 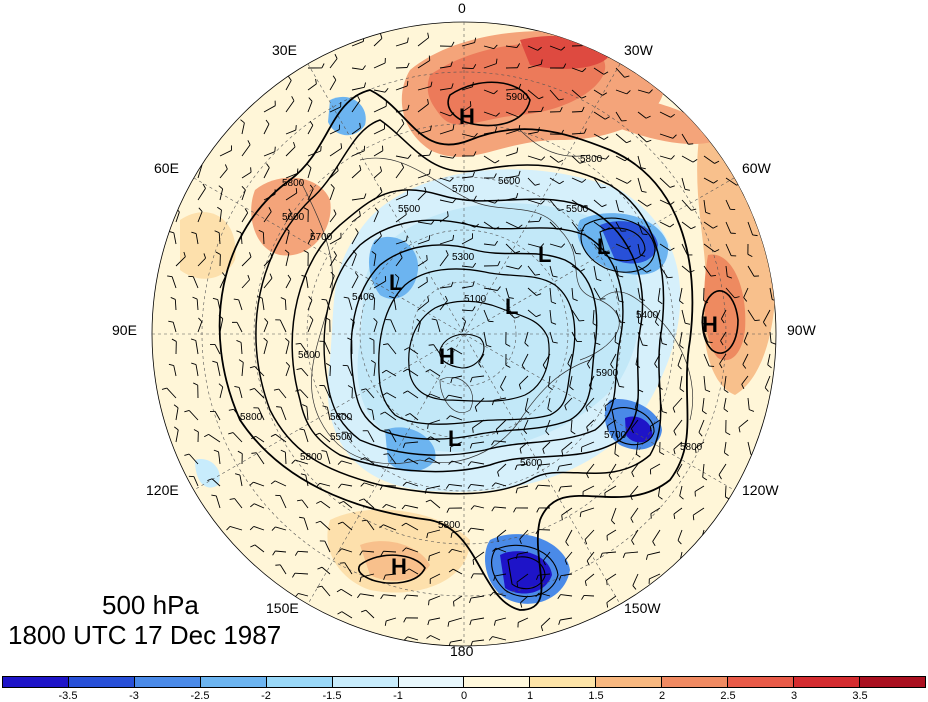 I want to click on contour-label: 5800, so click(x=251, y=417).